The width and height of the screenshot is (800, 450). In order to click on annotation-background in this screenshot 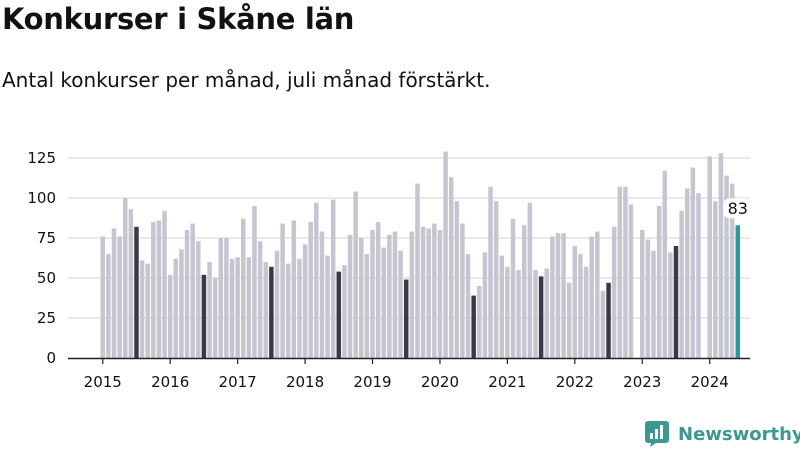, I will do `click(737, 208)`.